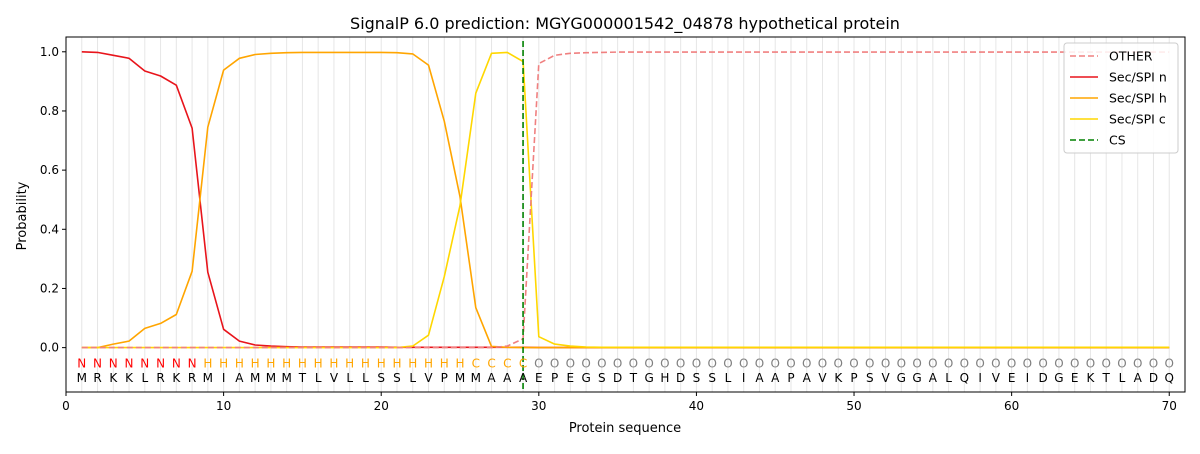 This screenshot has width=1200, height=454. What do you see at coordinates (66, 406) in the screenshot?
I see `x-tick-label: 0` at bounding box center [66, 406].